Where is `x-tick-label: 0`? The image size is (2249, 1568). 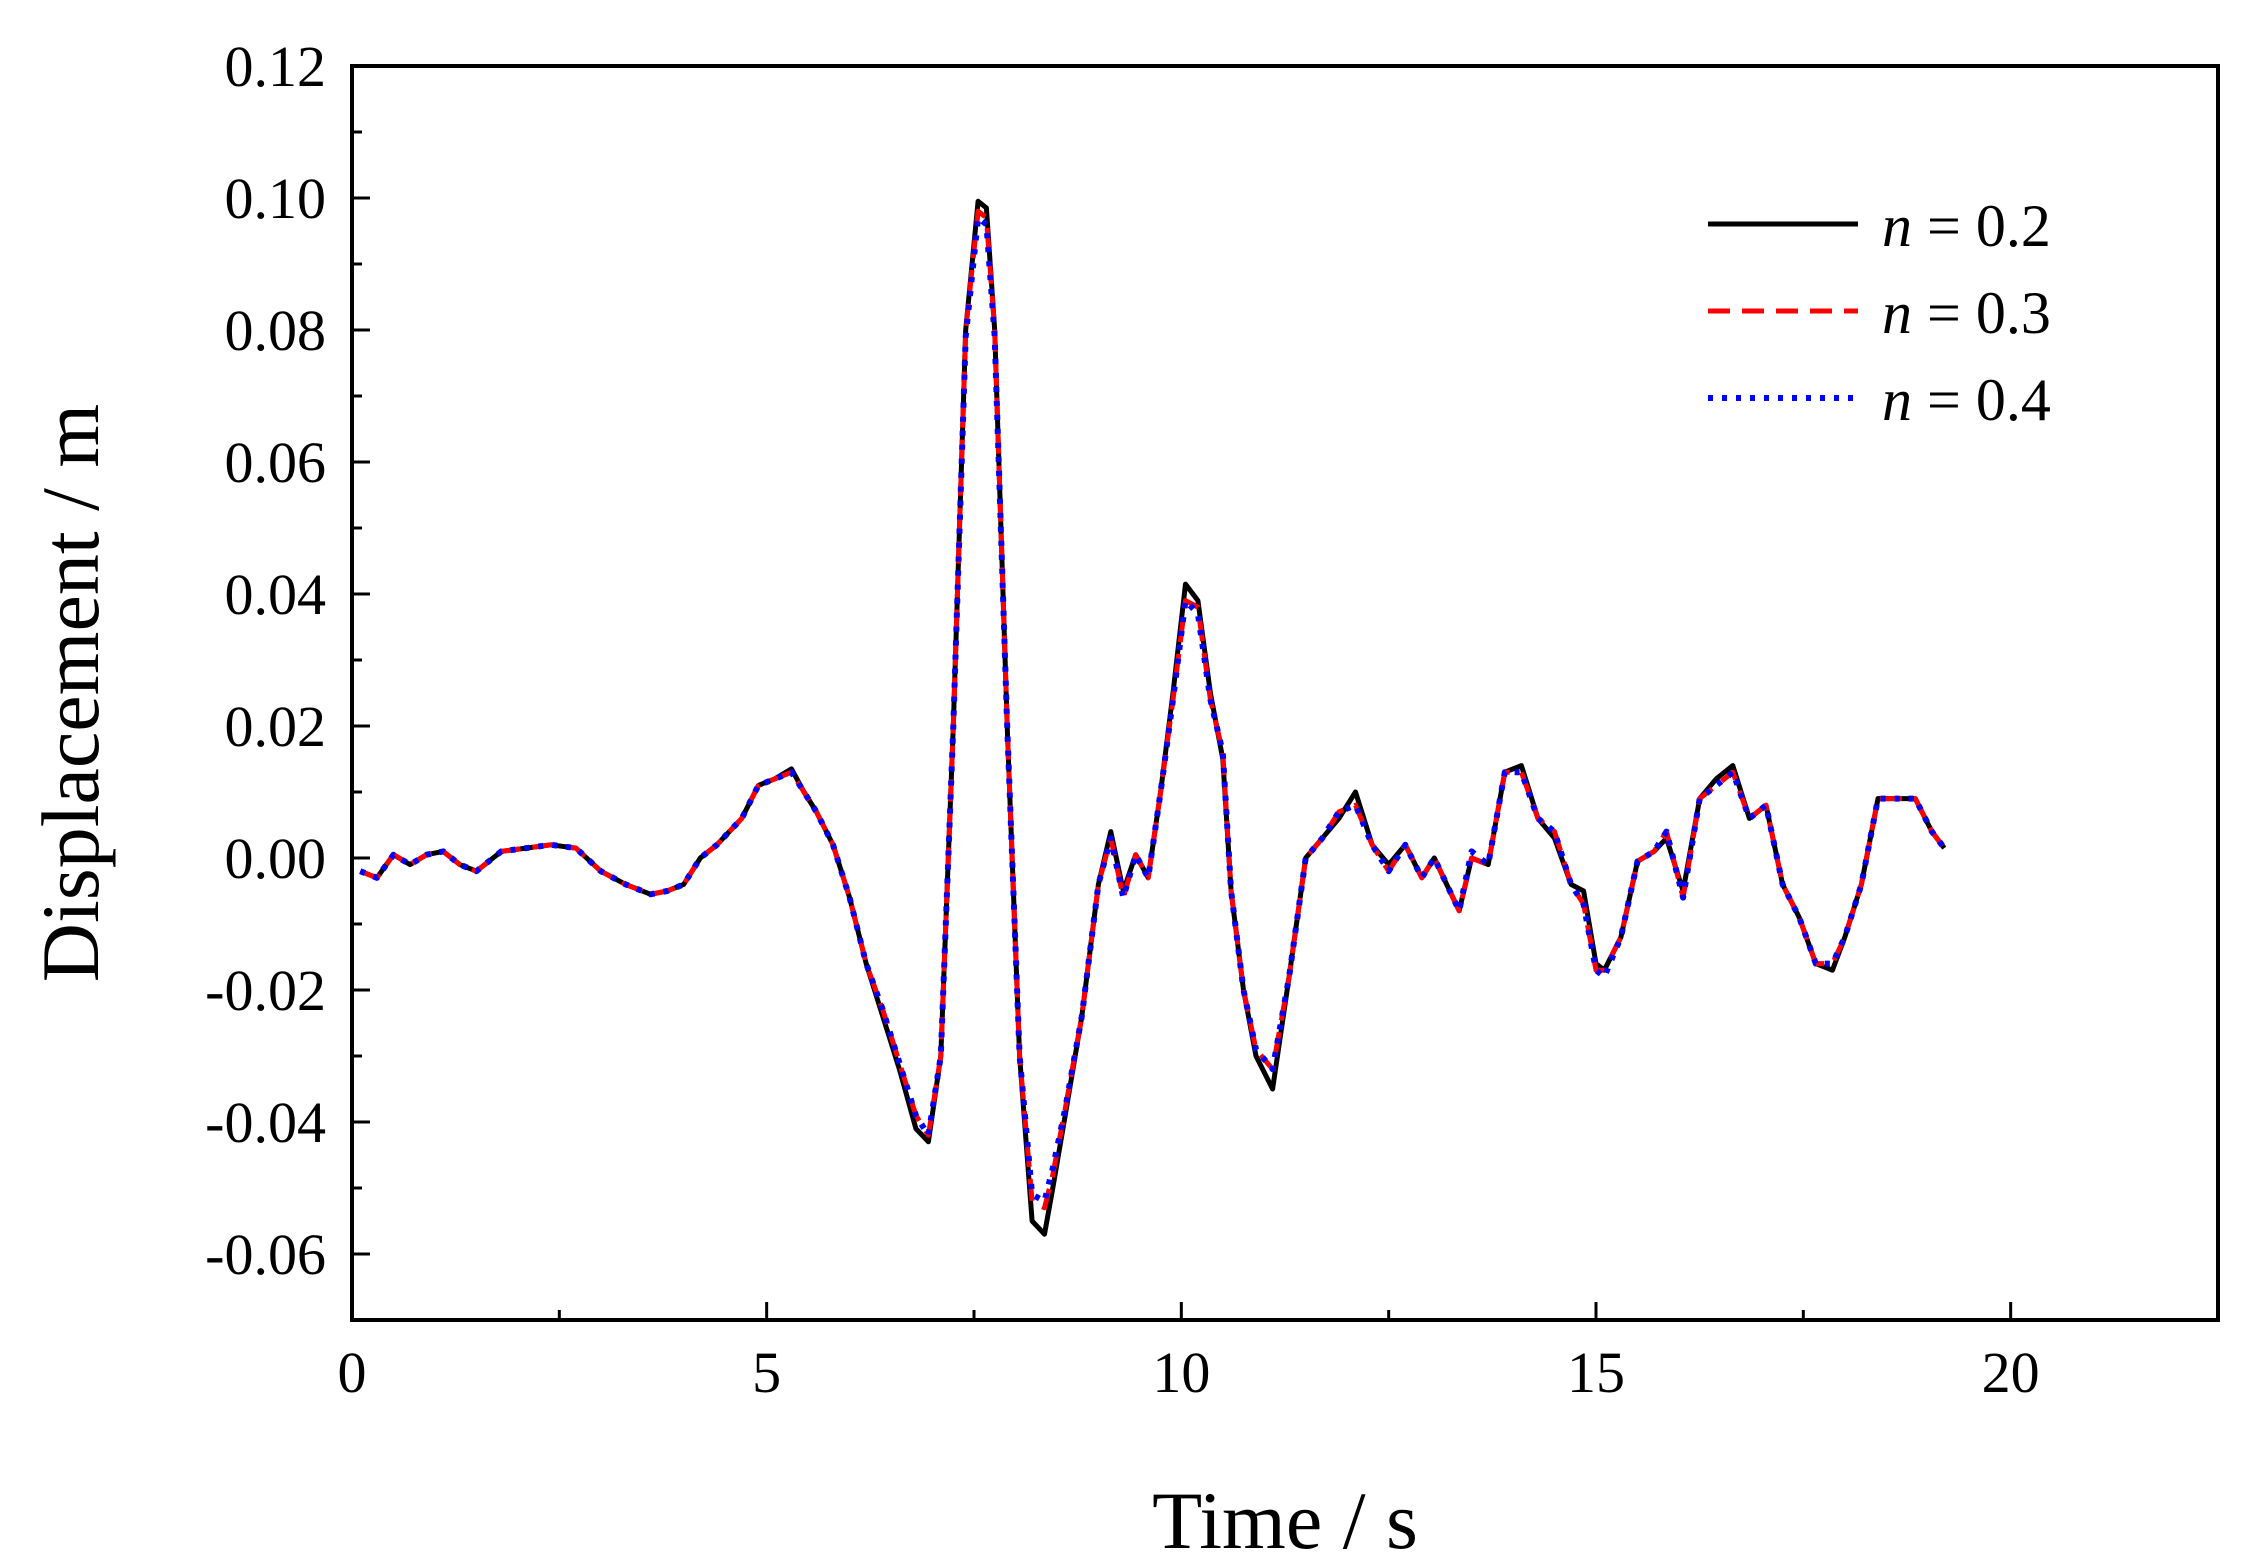 x-tick-label: 0 is located at coordinates (352, 1372).